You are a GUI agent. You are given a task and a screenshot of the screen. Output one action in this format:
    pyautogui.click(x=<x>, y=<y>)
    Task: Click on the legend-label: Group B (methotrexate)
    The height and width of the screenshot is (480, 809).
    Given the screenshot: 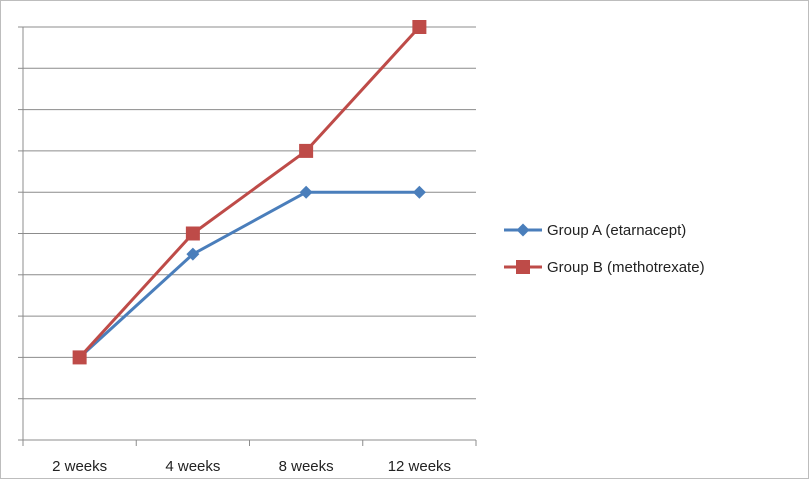 What is the action you would take?
    pyautogui.click(x=626, y=267)
    